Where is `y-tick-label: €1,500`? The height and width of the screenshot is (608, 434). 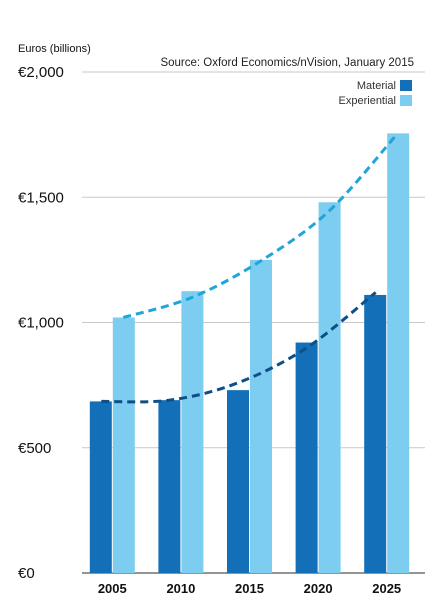
y-tick-label: €1,500 is located at coordinates (41, 197).